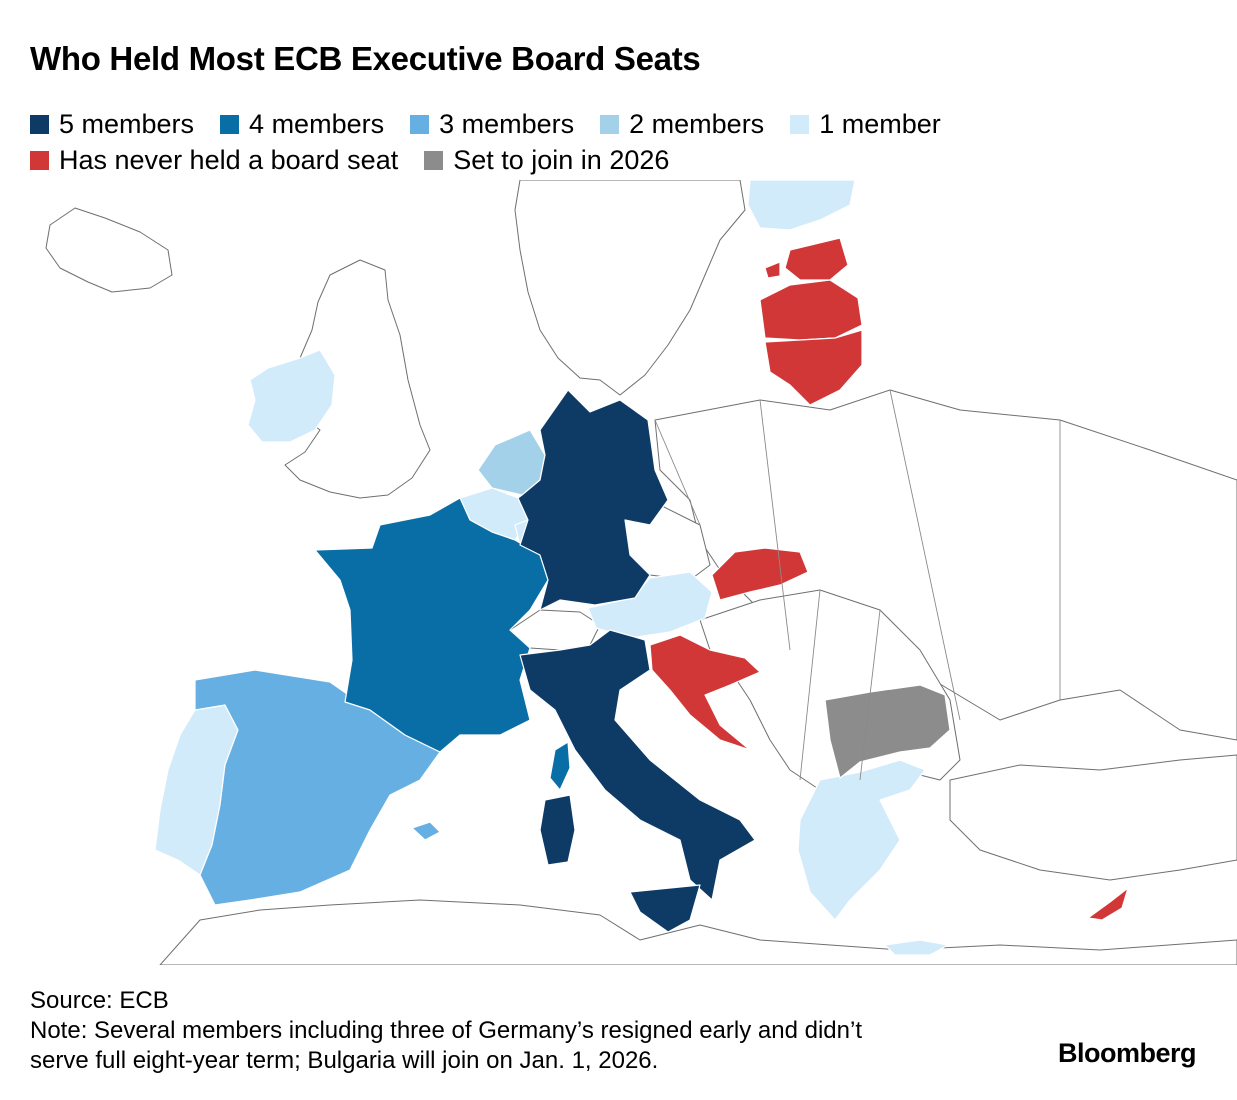 The image size is (1237, 1100). What do you see at coordinates (801, 205) in the screenshot?
I see `country-finland` at bounding box center [801, 205].